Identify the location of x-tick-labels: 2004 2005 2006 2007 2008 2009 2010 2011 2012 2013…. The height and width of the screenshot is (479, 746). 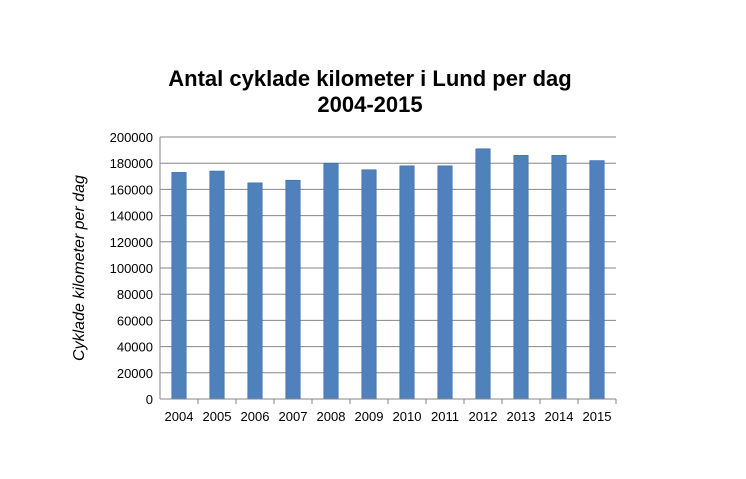
(388, 416).